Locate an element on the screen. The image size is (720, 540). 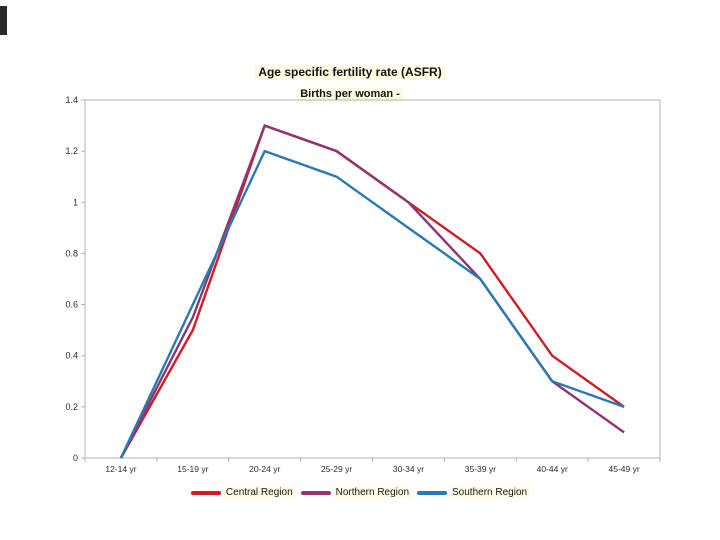
x-category-label: 30-34 yr is located at coordinates (408, 469).